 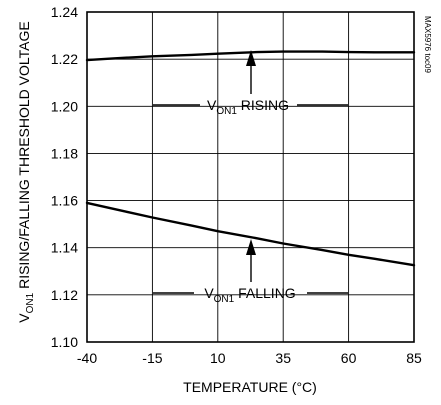 I want to click on rising-annotation: VON1 RISING, so click(x=250, y=83).